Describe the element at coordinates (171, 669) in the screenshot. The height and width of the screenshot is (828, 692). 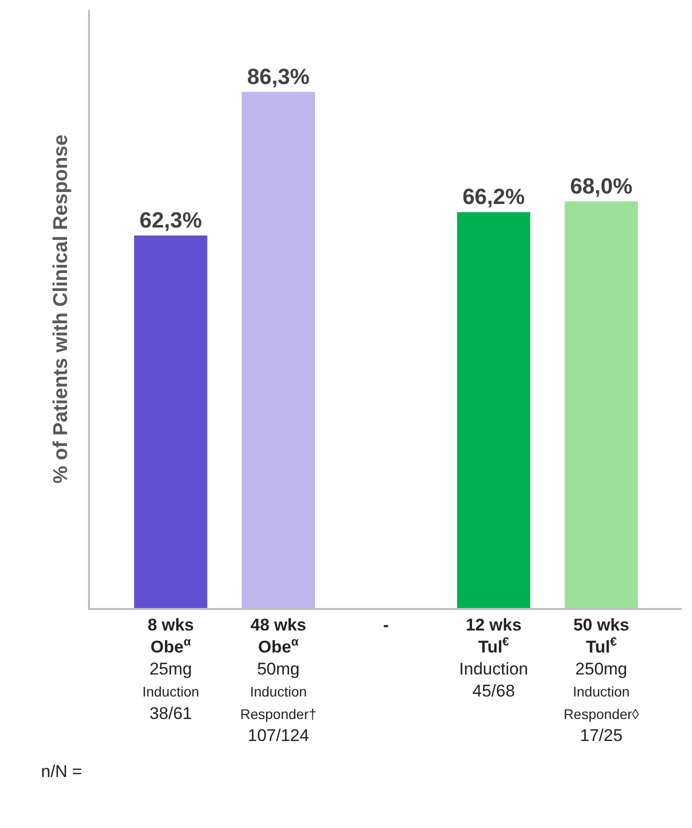
I see `x-tick-label: 8 wks Obe$^{α}$ 25mg Induction 38/61` at that location.